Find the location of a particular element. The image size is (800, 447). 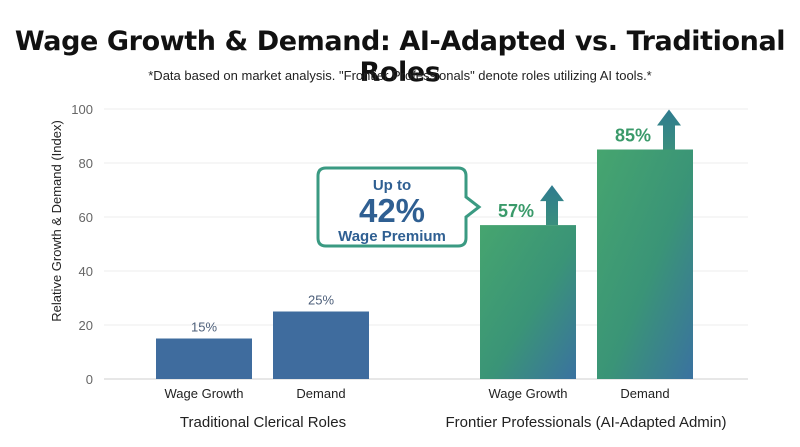

callout-line-1: Up to is located at coordinates (392, 185).